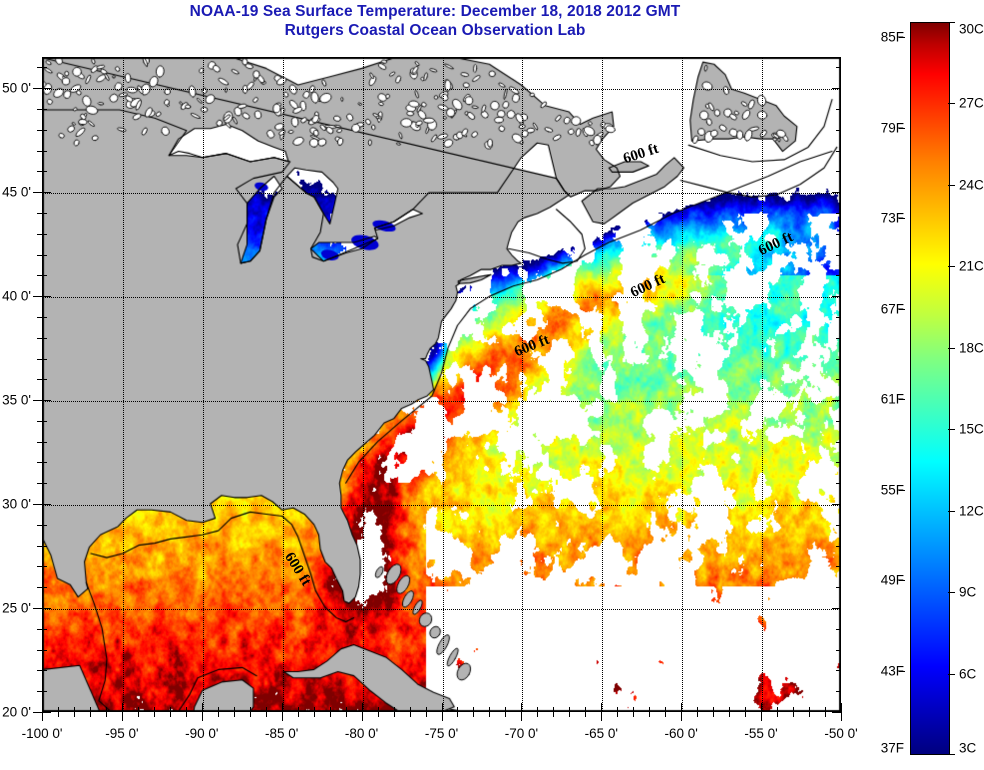  I want to click on colorbar-celsius-label: 12C, so click(971, 511).